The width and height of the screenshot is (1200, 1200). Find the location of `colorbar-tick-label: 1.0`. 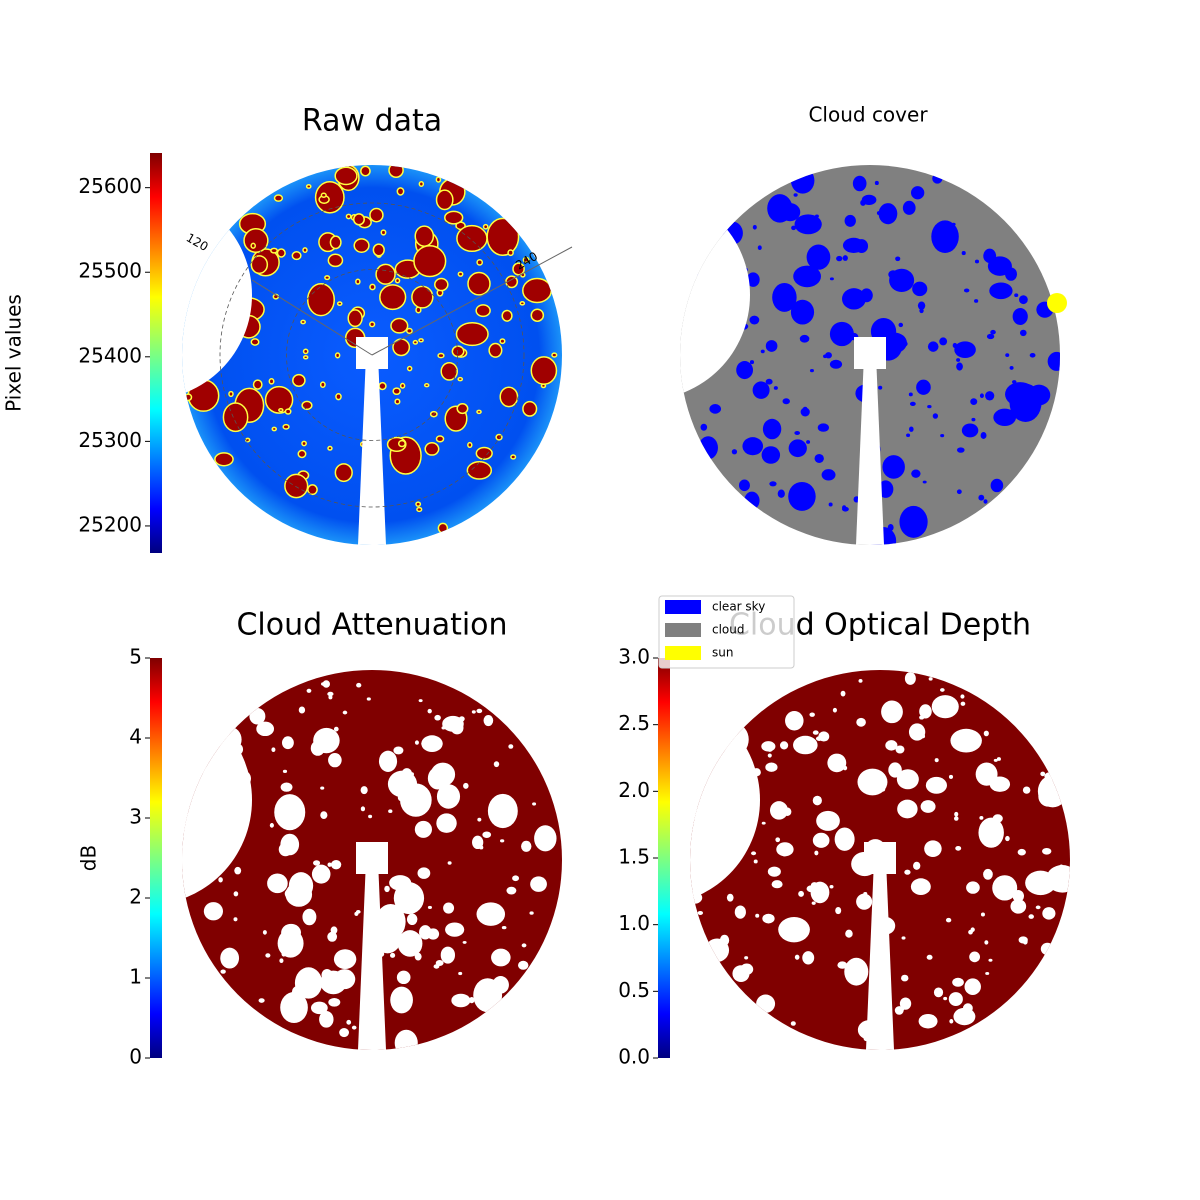

colorbar-tick-label: 1.0 is located at coordinates (634, 923).